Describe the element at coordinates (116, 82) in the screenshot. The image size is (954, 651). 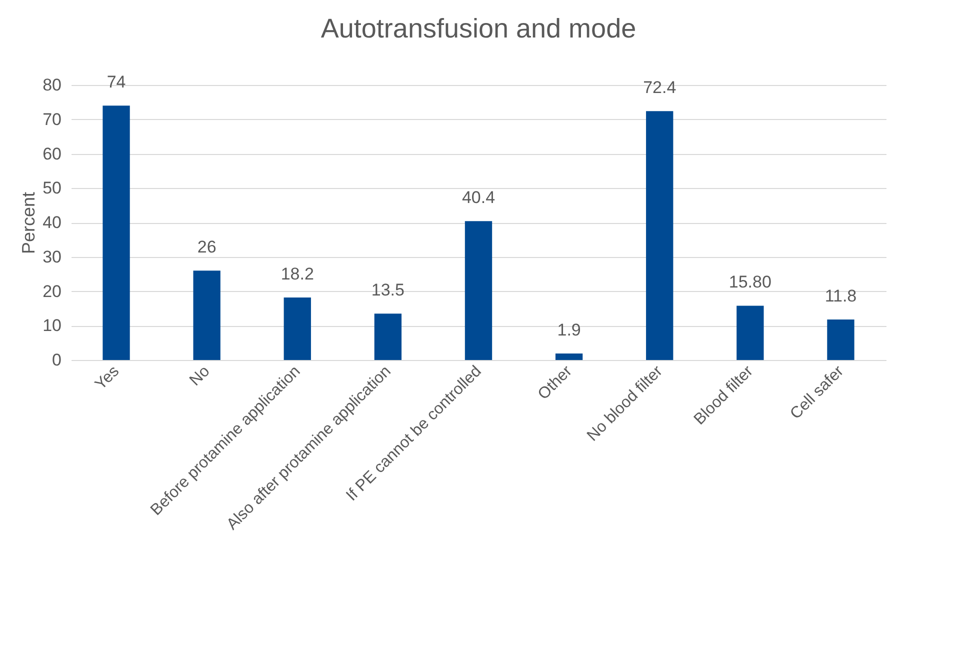
I see `data-label: 74` at that location.